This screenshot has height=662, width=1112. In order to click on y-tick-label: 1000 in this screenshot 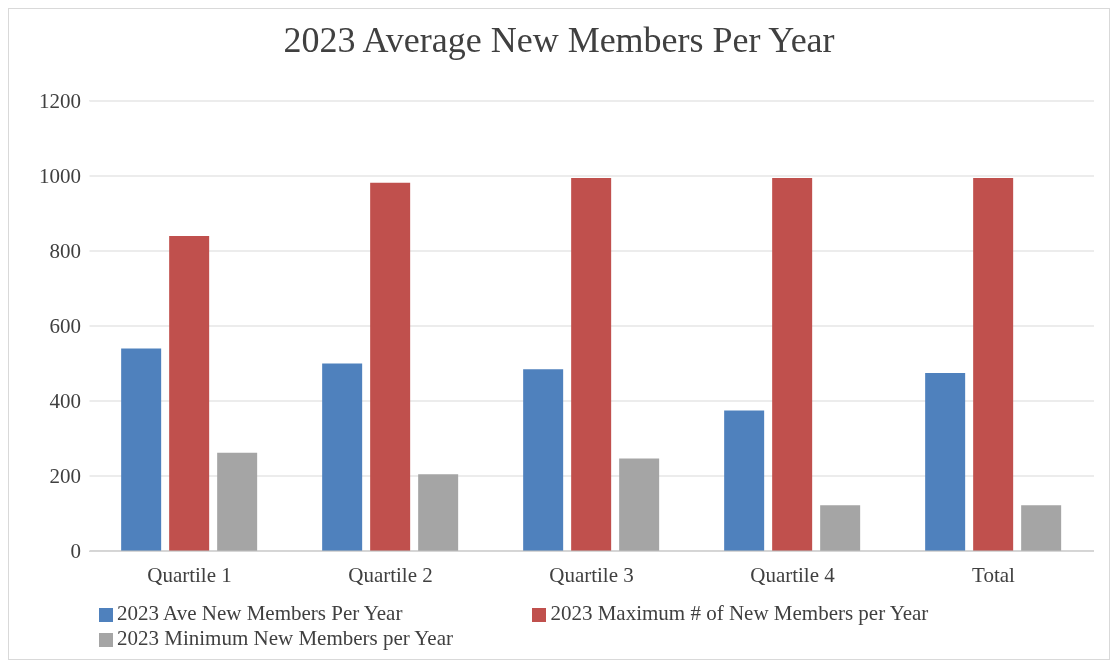, I will do `click(60, 176)`.